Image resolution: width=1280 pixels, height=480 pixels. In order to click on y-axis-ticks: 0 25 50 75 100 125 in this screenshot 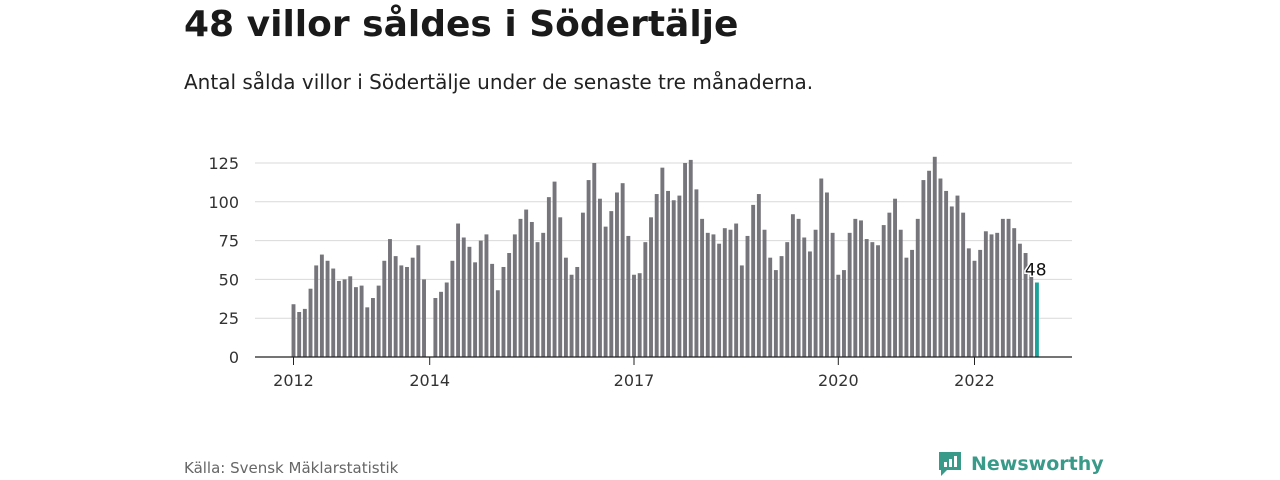, I will do `click(223, 260)`.